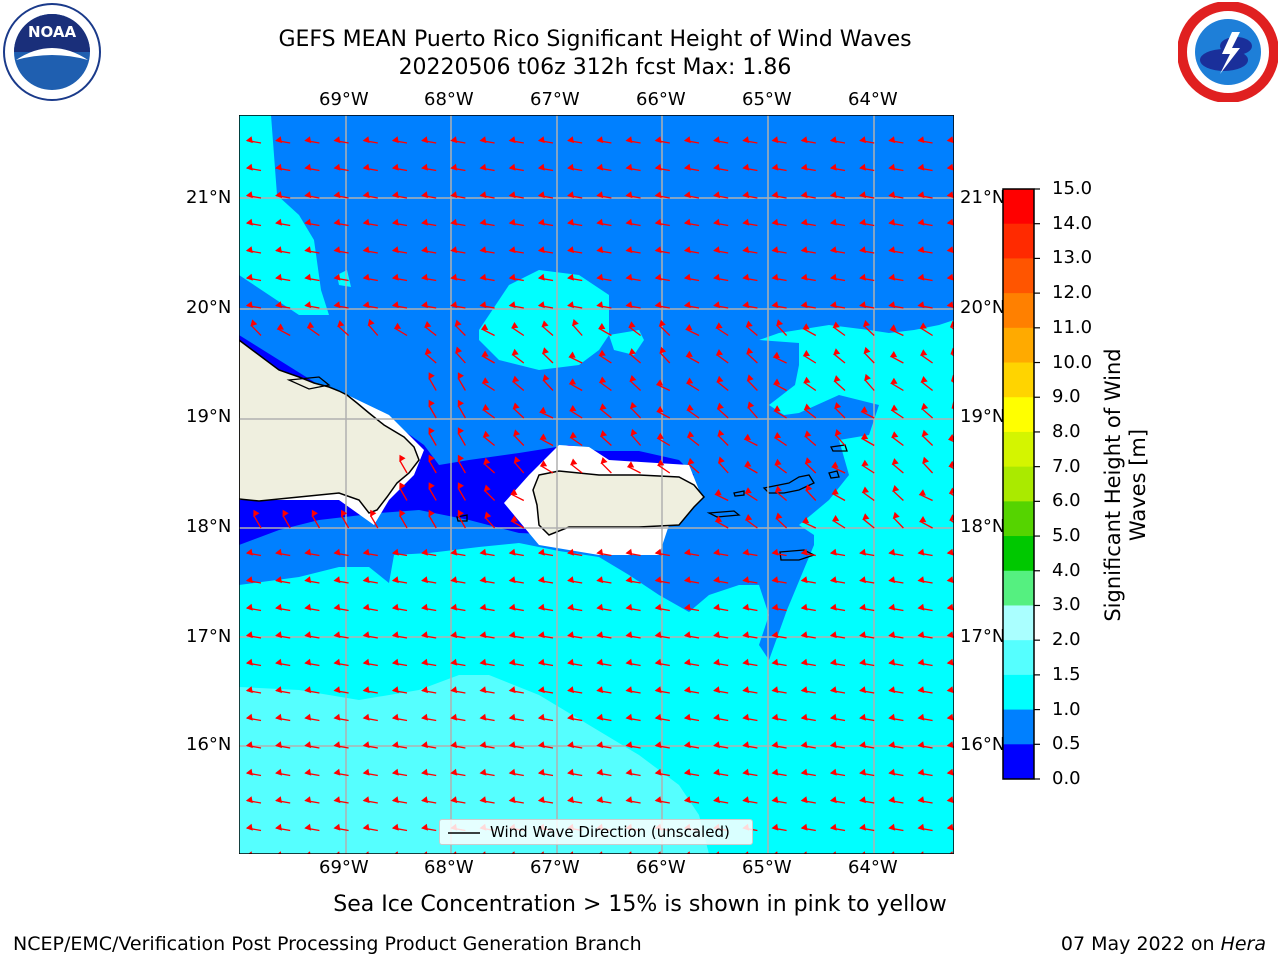  Describe the element at coordinates (209, 526) in the screenshot. I see `lat-tick-left: 18°N` at that location.